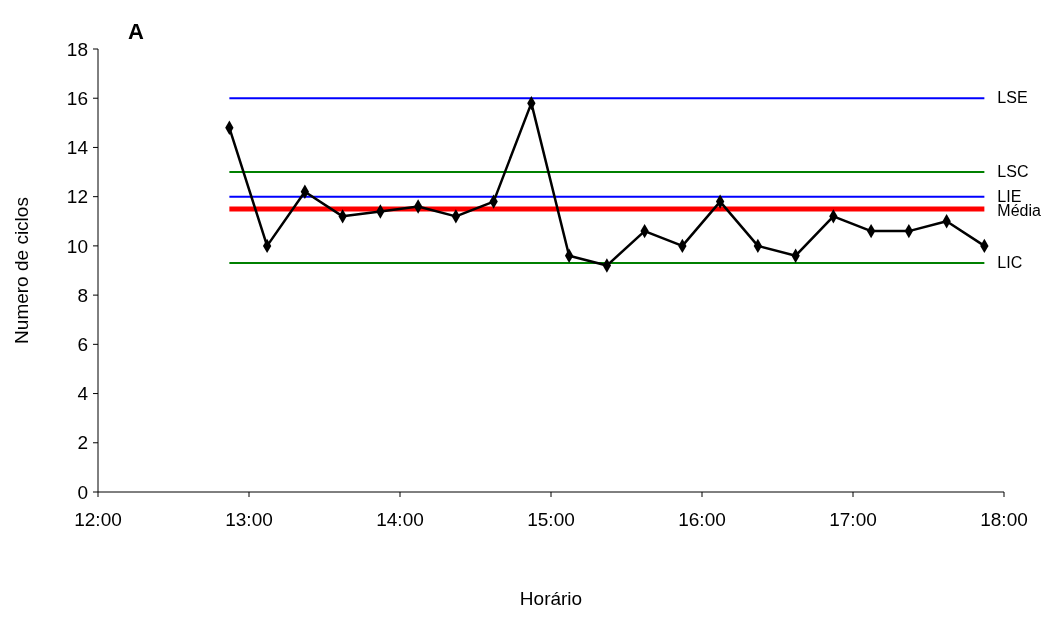 The image size is (1056, 620). What do you see at coordinates (82, 492) in the screenshot?
I see `y-tick-label: 0` at bounding box center [82, 492].